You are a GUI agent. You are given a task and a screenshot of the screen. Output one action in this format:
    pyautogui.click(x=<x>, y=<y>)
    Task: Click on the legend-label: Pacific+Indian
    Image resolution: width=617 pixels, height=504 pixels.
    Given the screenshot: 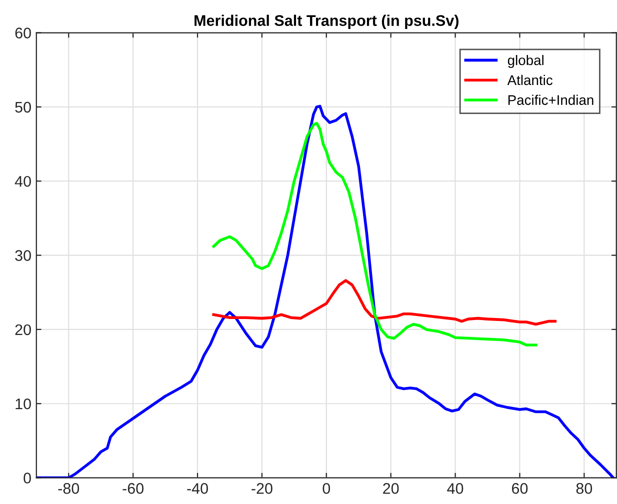 What is the action you would take?
    pyautogui.click(x=551, y=99)
    